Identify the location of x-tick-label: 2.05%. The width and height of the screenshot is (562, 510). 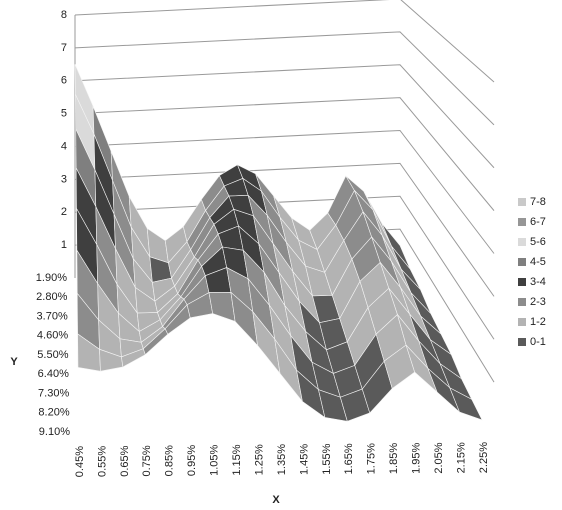
(439, 457).